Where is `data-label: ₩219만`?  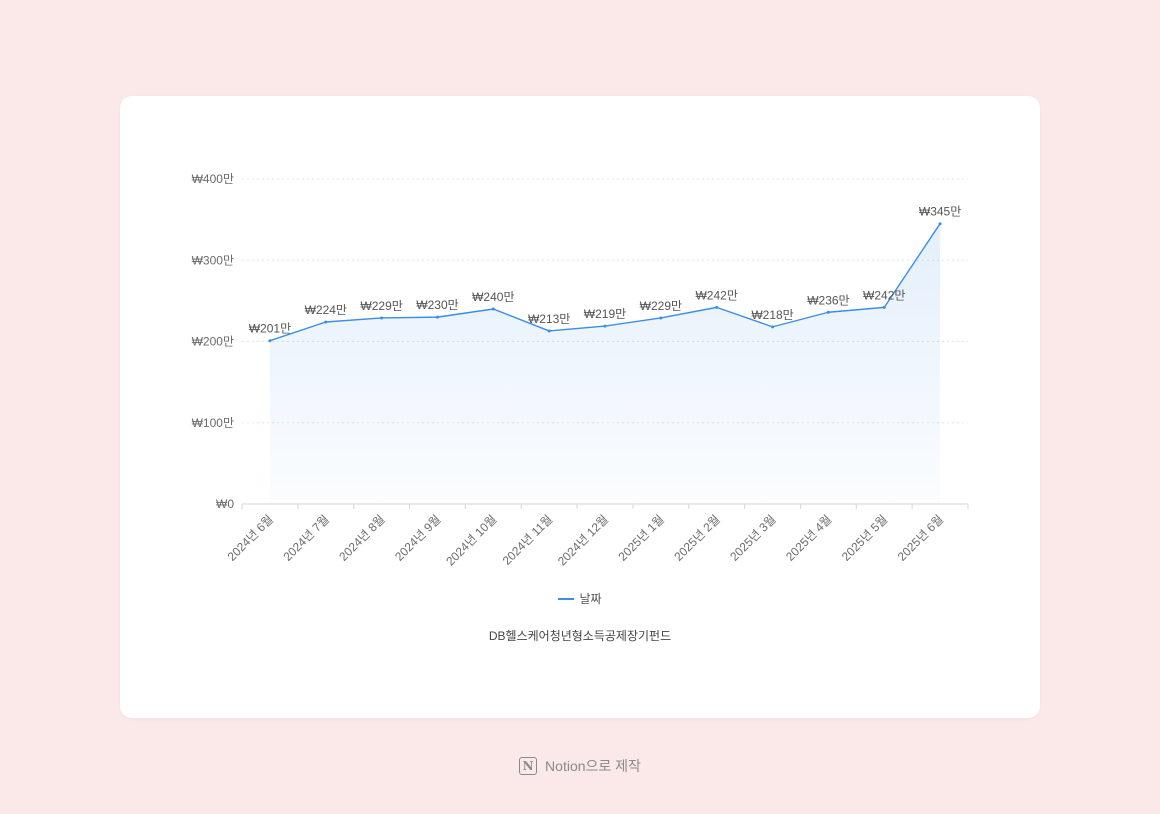 data-label: ₩219만 is located at coordinates (605, 314).